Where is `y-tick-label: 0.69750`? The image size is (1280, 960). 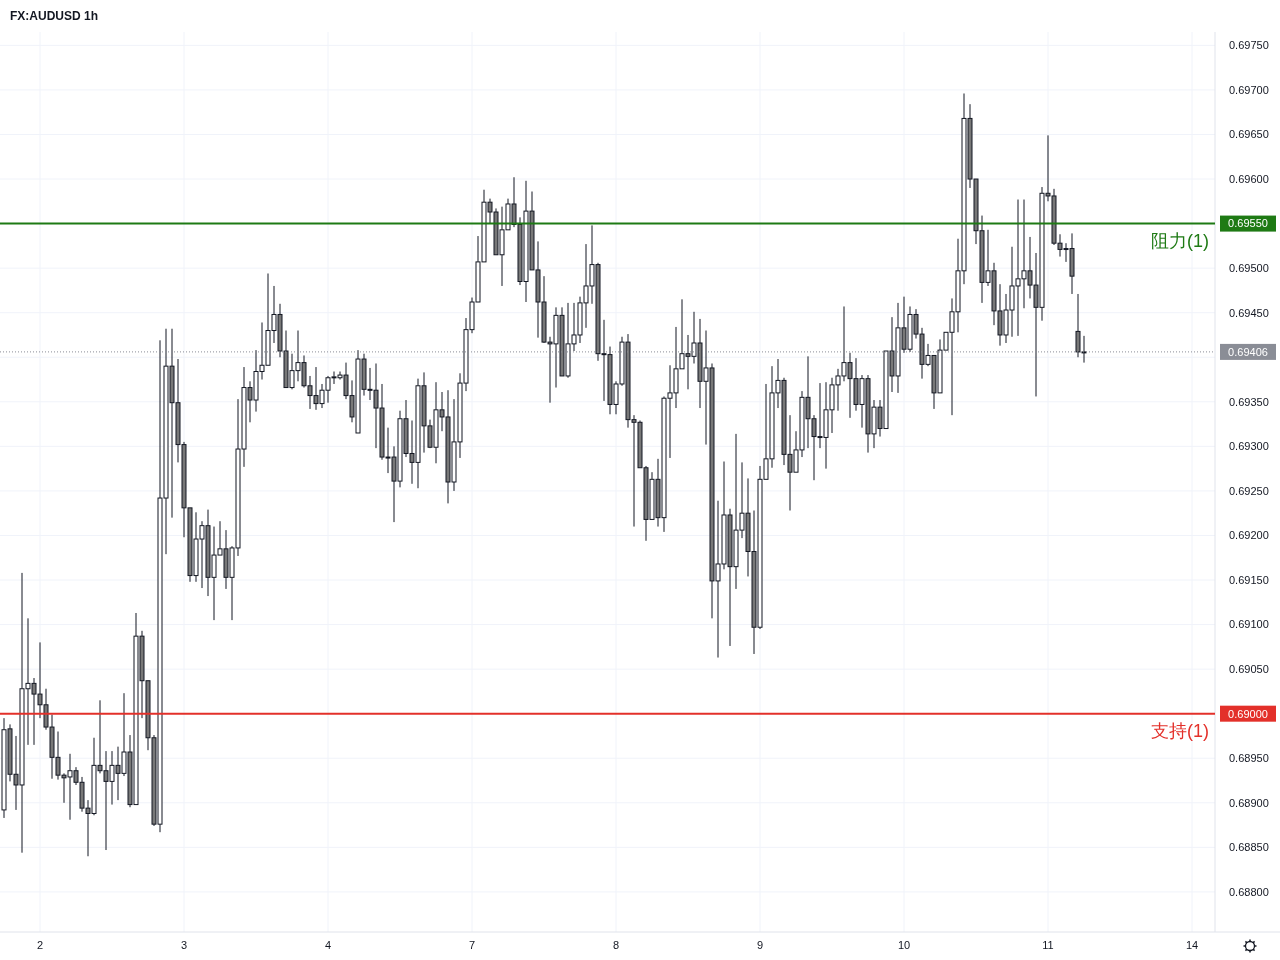 y-tick-label: 0.69750 is located at coordinates (1249, 45).